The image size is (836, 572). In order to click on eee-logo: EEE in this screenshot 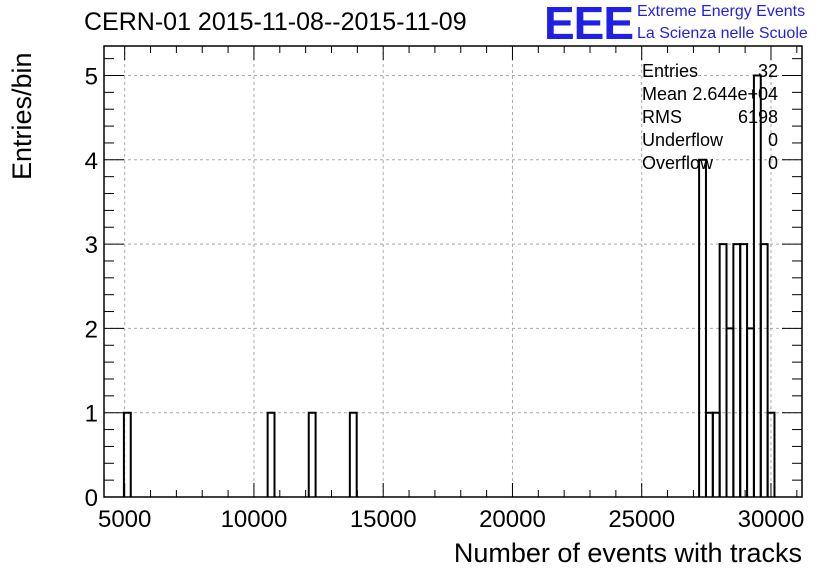, I will do `click(589, 24)`.